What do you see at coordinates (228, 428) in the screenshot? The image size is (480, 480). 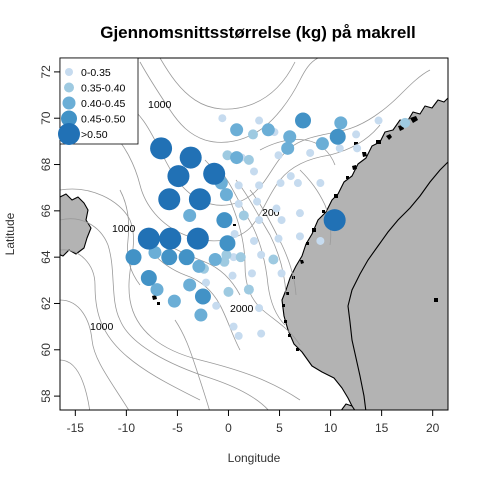 I see `x-tick-label: 0` at bounding box center [228, 428].